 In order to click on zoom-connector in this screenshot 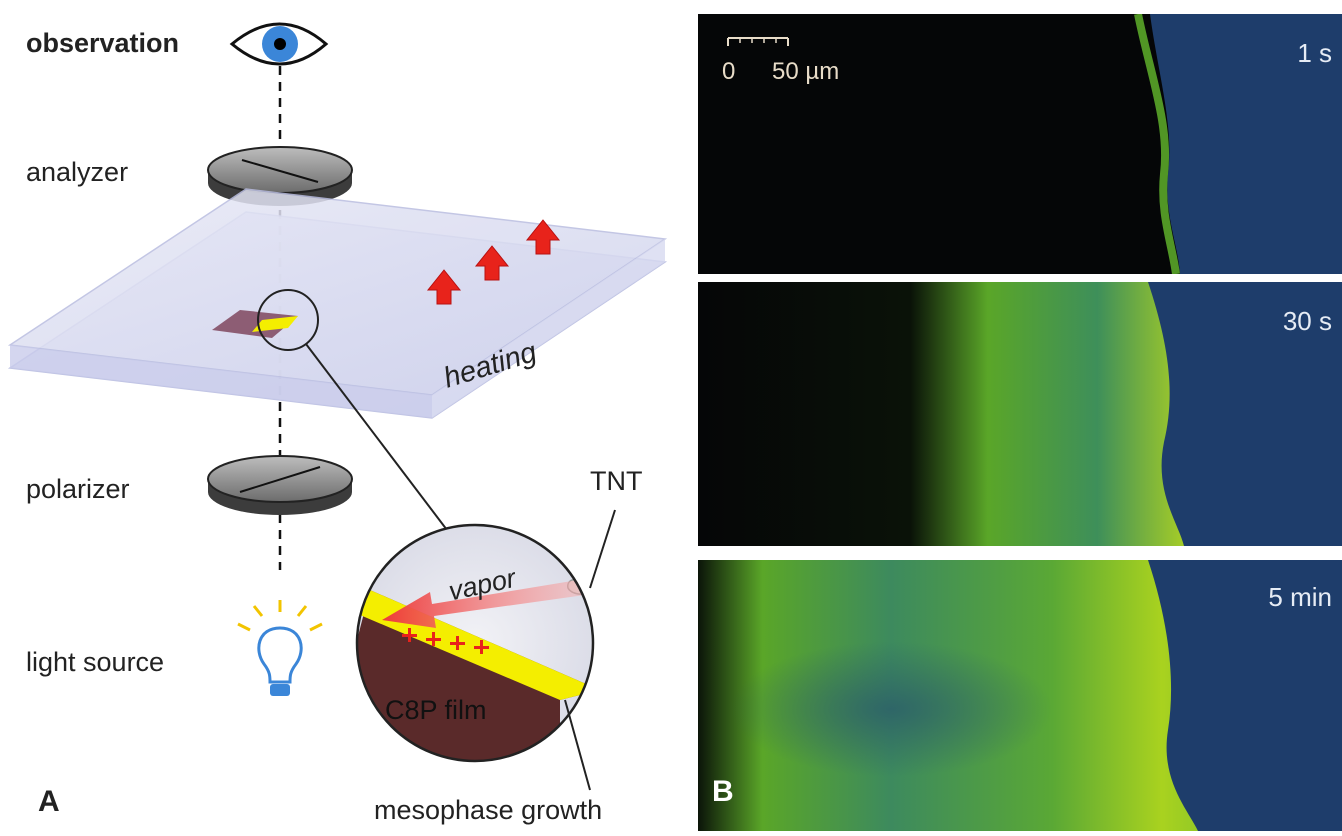, I will do `click(376, 437)`.